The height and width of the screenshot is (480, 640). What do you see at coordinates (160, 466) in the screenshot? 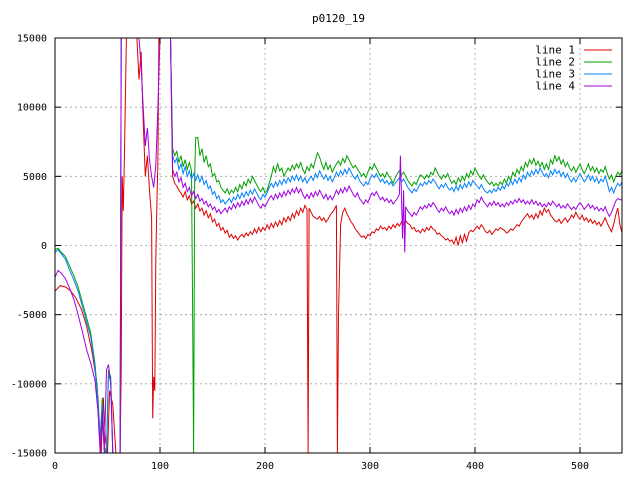
I see `x-tick-label: 100` at bounding box center [160, 466].